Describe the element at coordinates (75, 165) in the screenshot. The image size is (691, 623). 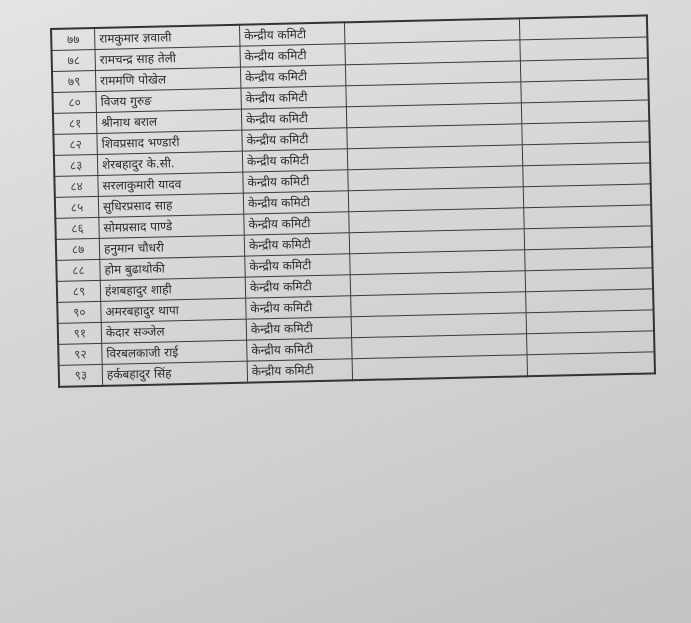
I see `row-number: ८३` at that location.